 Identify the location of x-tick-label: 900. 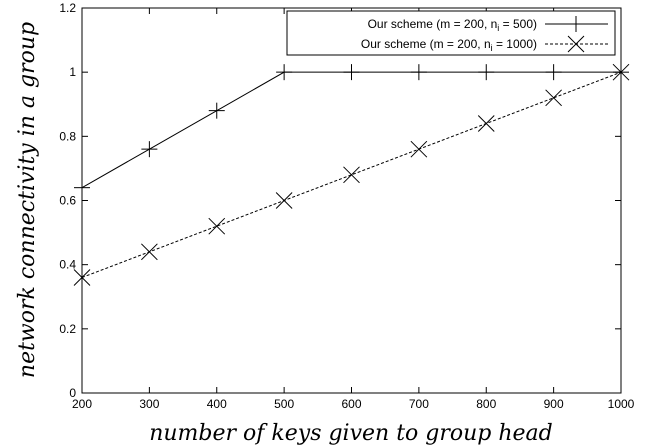
(554, 404).